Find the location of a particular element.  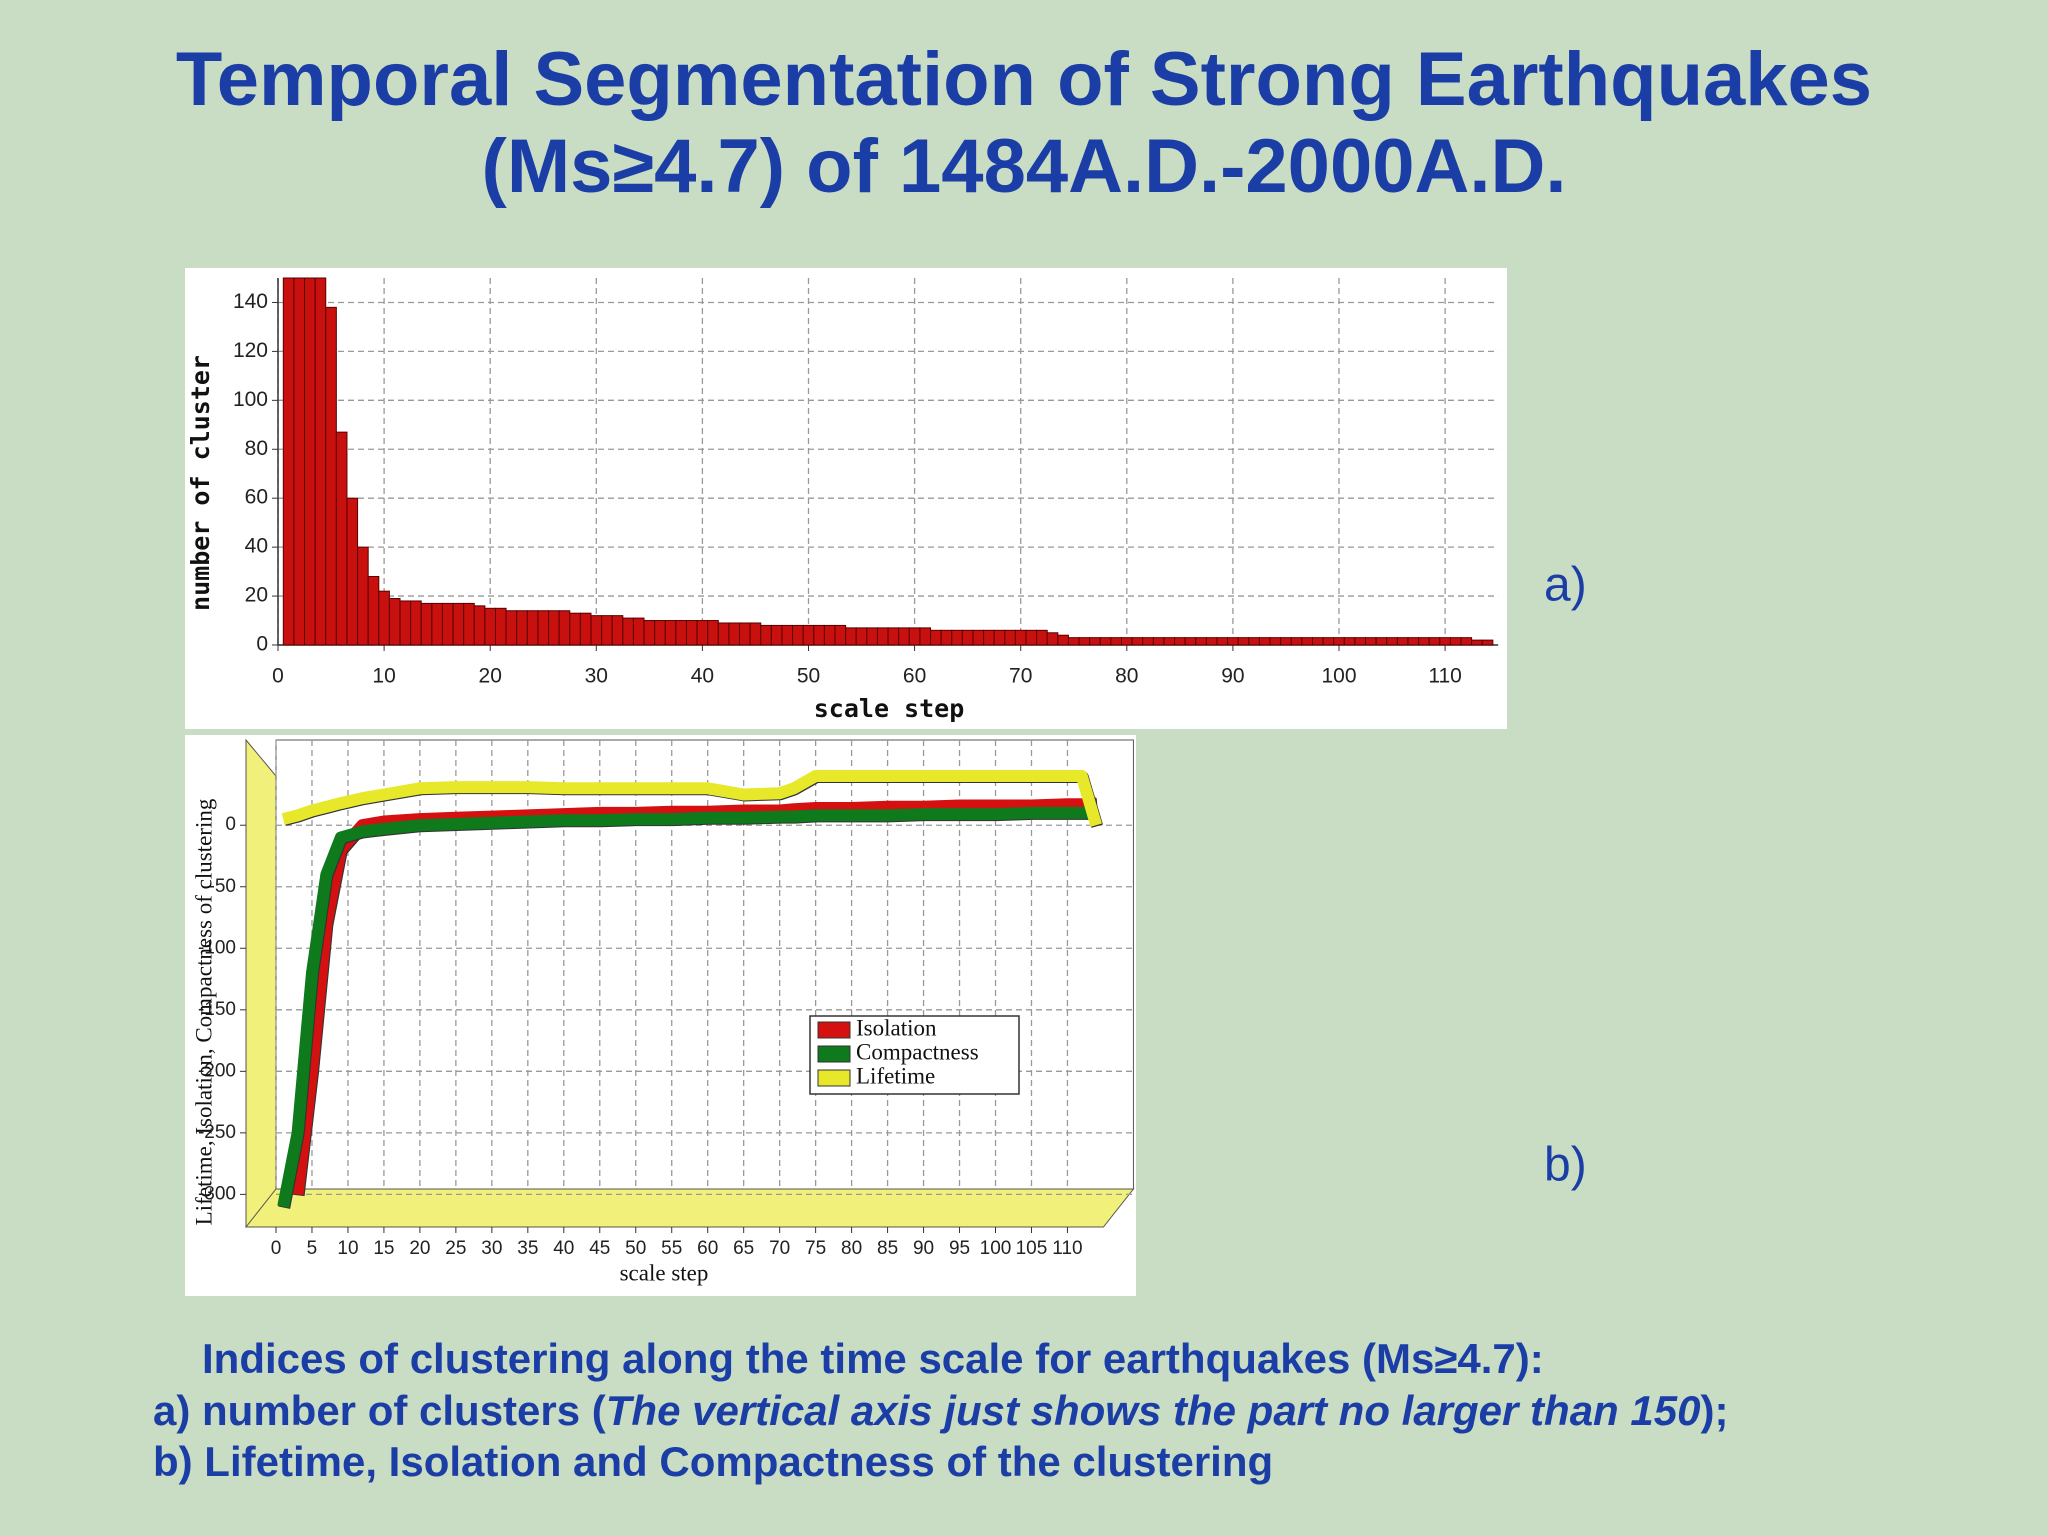

side-wall is located at coordinates (261, 983).